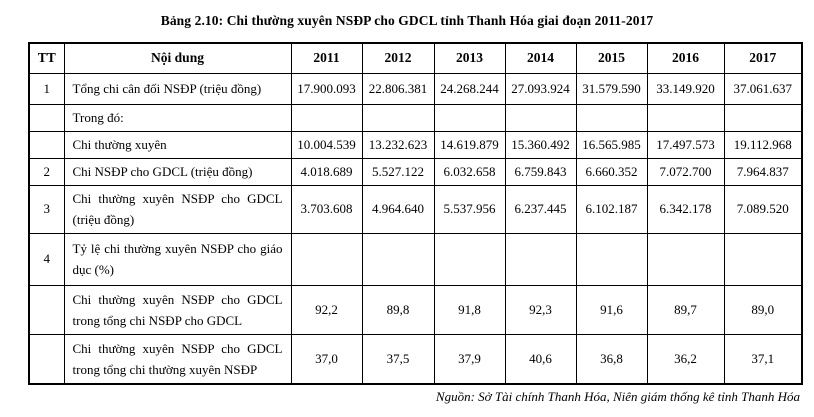  Describe the element at coordinates (540, 309) in the screenshot. I see `value-cell: 92,3` at that location.